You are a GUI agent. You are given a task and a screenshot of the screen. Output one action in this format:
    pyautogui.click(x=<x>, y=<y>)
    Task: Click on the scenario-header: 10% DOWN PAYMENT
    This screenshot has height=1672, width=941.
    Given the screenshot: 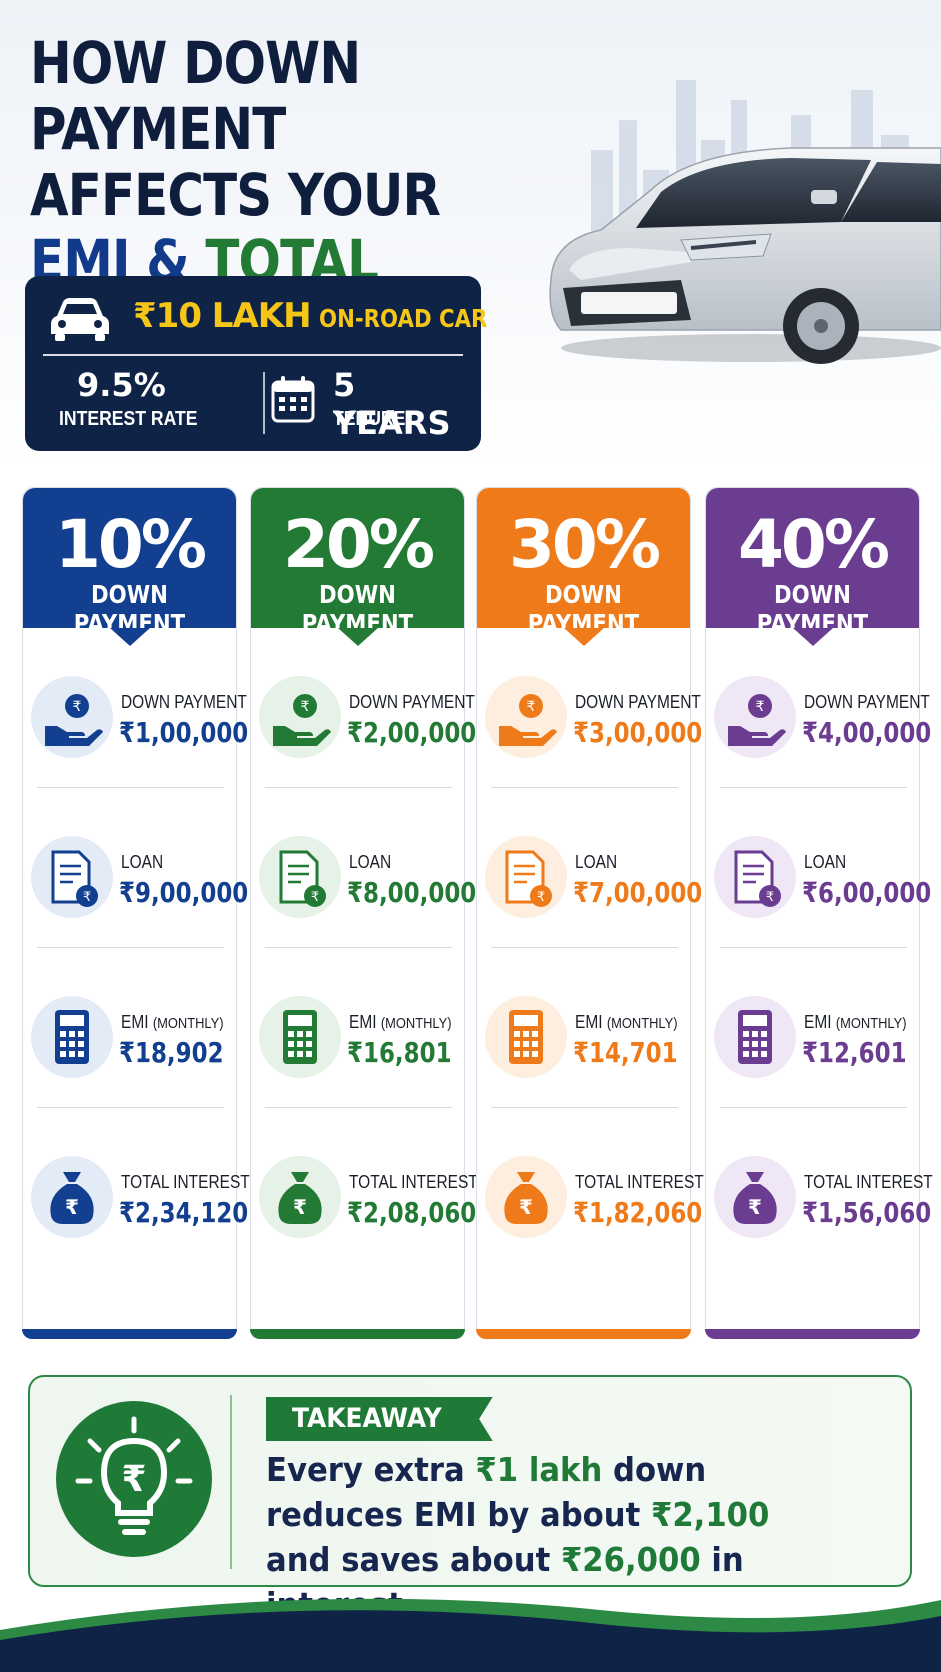 What is the action you would take?
    pyautogui.click(x=129, y=567)
    